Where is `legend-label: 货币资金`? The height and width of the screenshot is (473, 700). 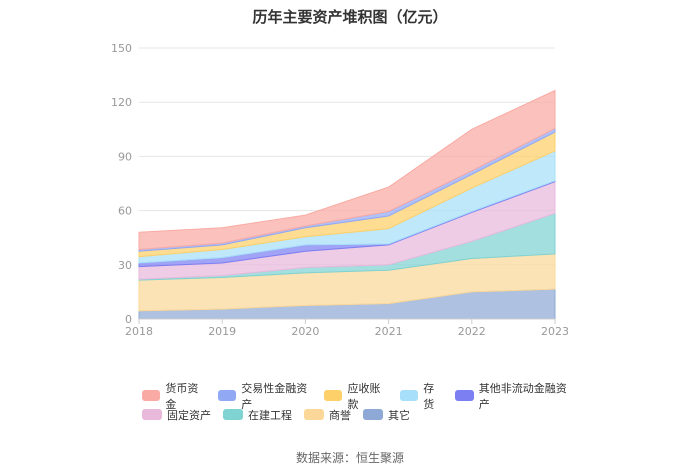 legend-label: 货币资金 is located at coordinates (182, 396).